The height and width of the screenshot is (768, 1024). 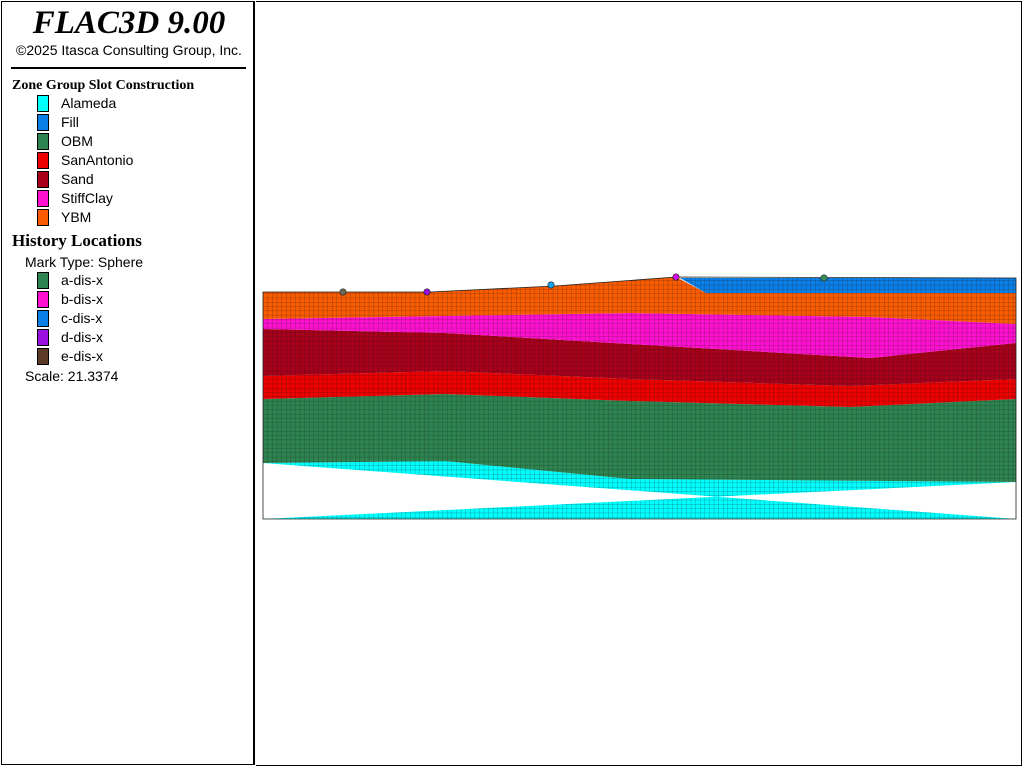 I want to click on history-label: e-dis-x, so click(x=82, y=356).